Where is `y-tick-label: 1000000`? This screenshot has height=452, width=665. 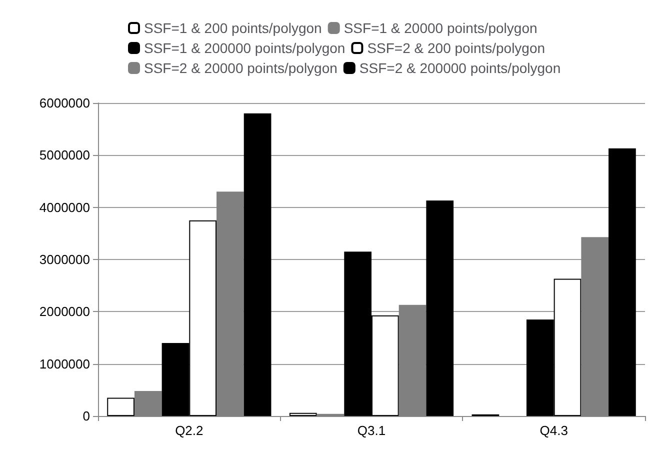
y-tick-label: 1000000 is located at coordinates (64, 364).